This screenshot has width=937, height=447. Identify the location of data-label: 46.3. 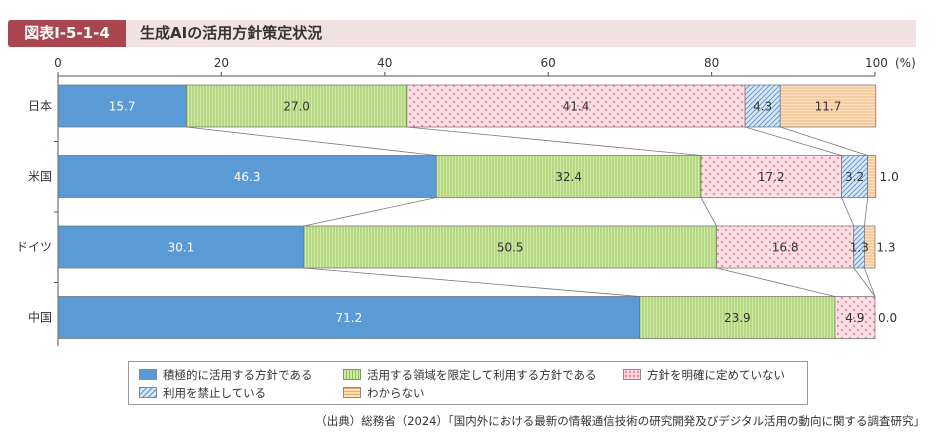
(247, 177).